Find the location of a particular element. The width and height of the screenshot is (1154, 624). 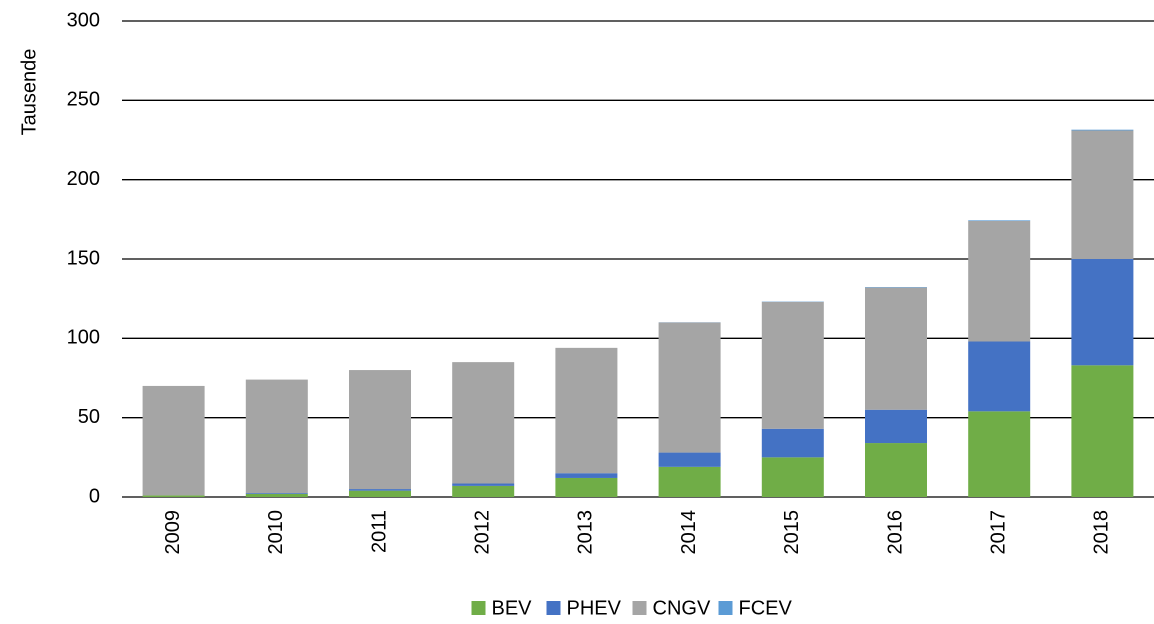

x-tick-label: 2014 is located at coordinates (689, 532).